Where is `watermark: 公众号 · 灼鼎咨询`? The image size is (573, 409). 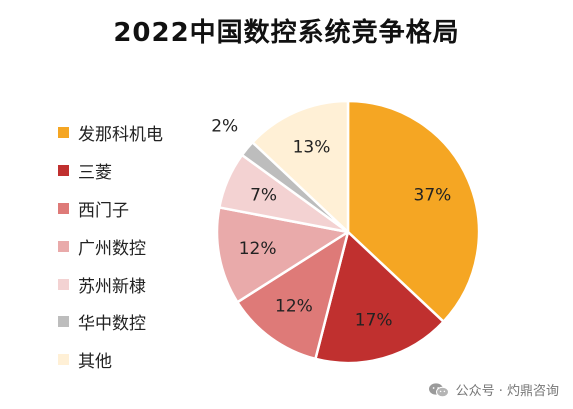
watermark: 公众号 · 灼鼎咨询 is located at coordinates (493, 389).